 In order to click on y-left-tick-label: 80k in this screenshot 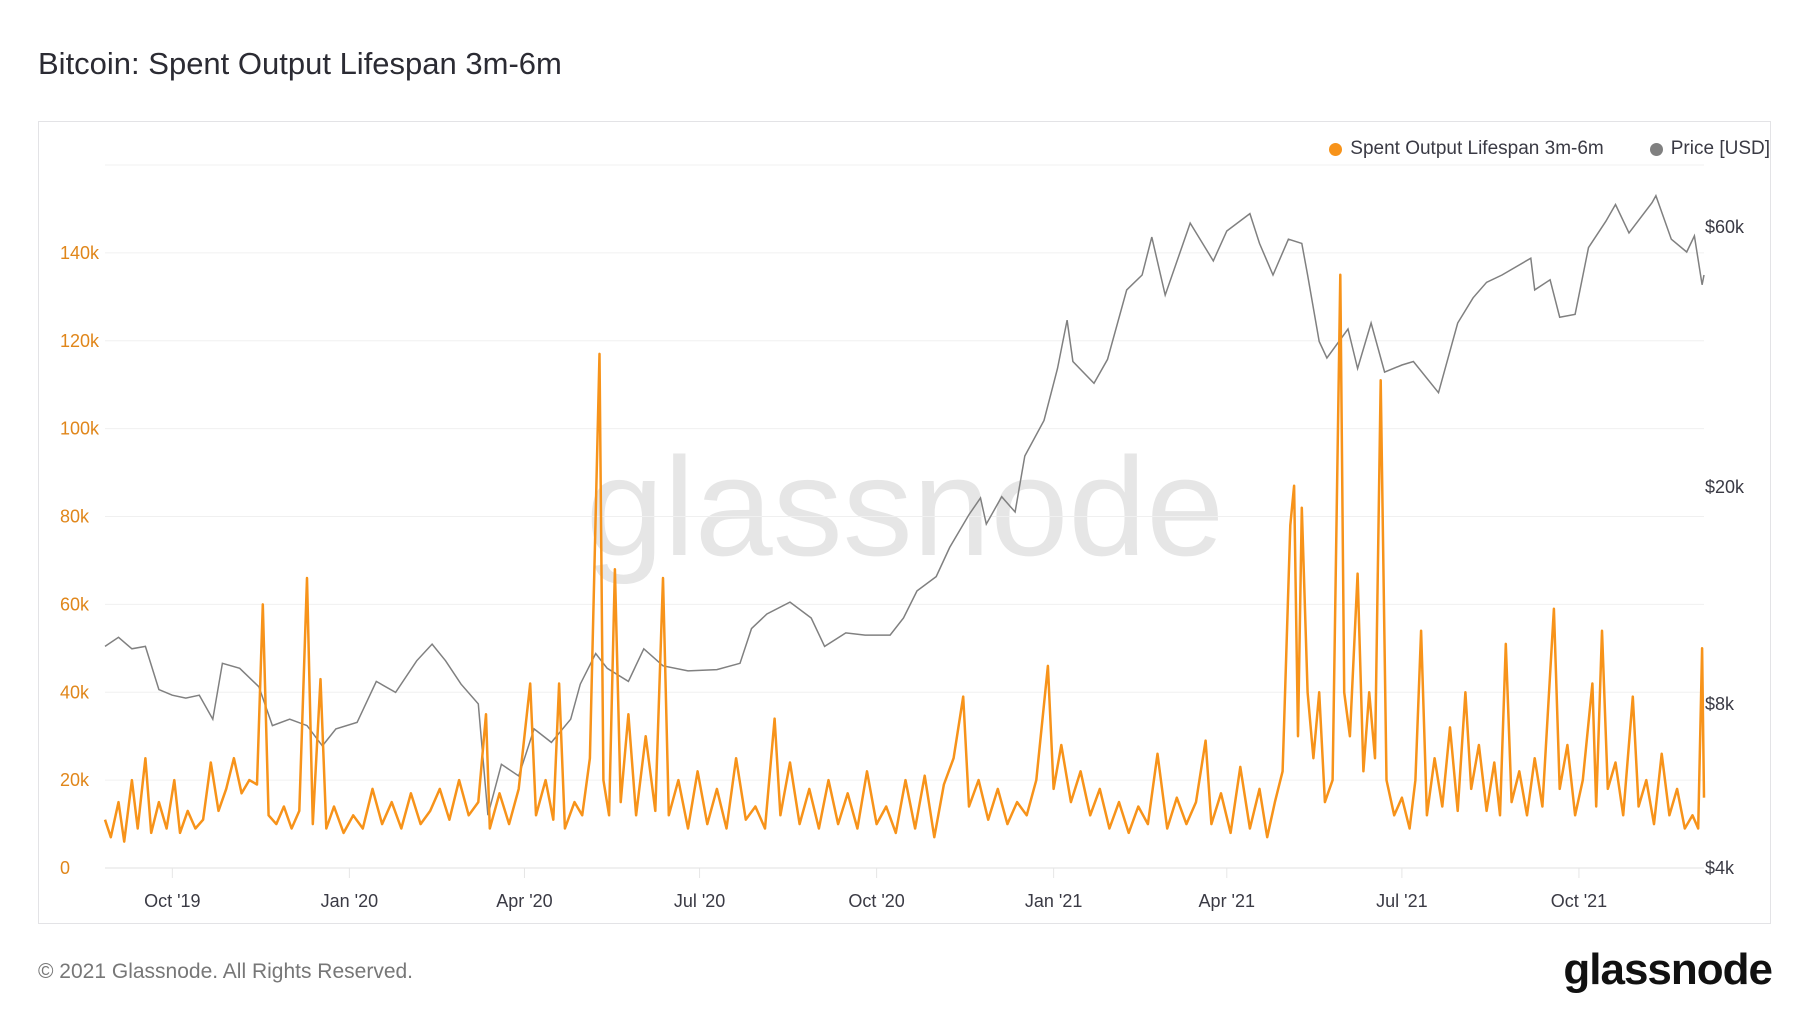, I will do `click(75, 517)`.